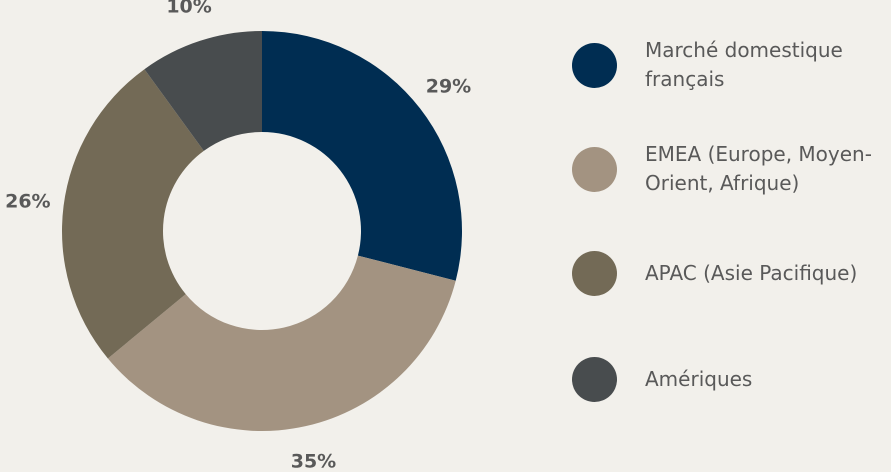  I want to click on slice-emea, so click(281, 343).